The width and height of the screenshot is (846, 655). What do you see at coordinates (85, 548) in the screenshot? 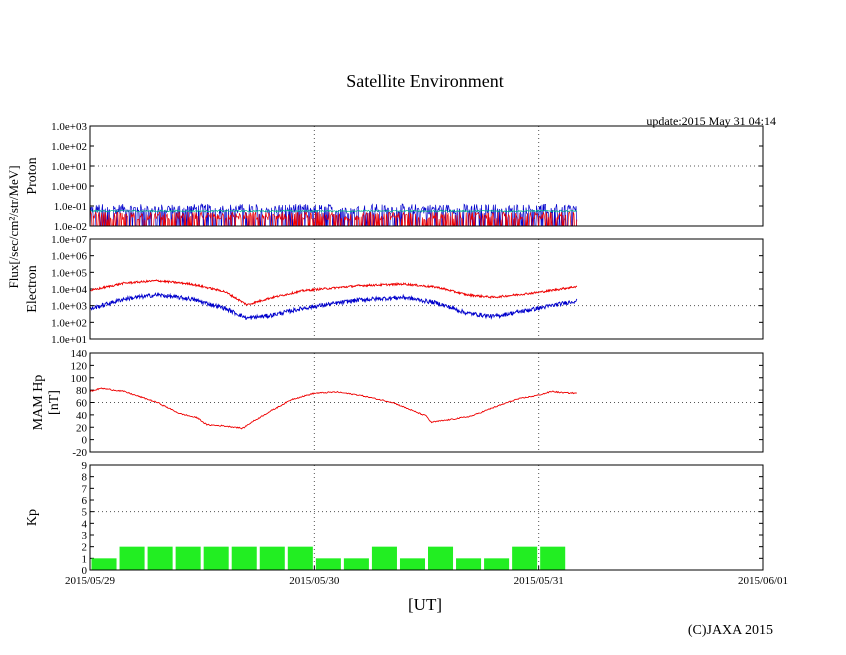
I see `ytick-label-kp-2: 2` at bounding box center [85, 548].